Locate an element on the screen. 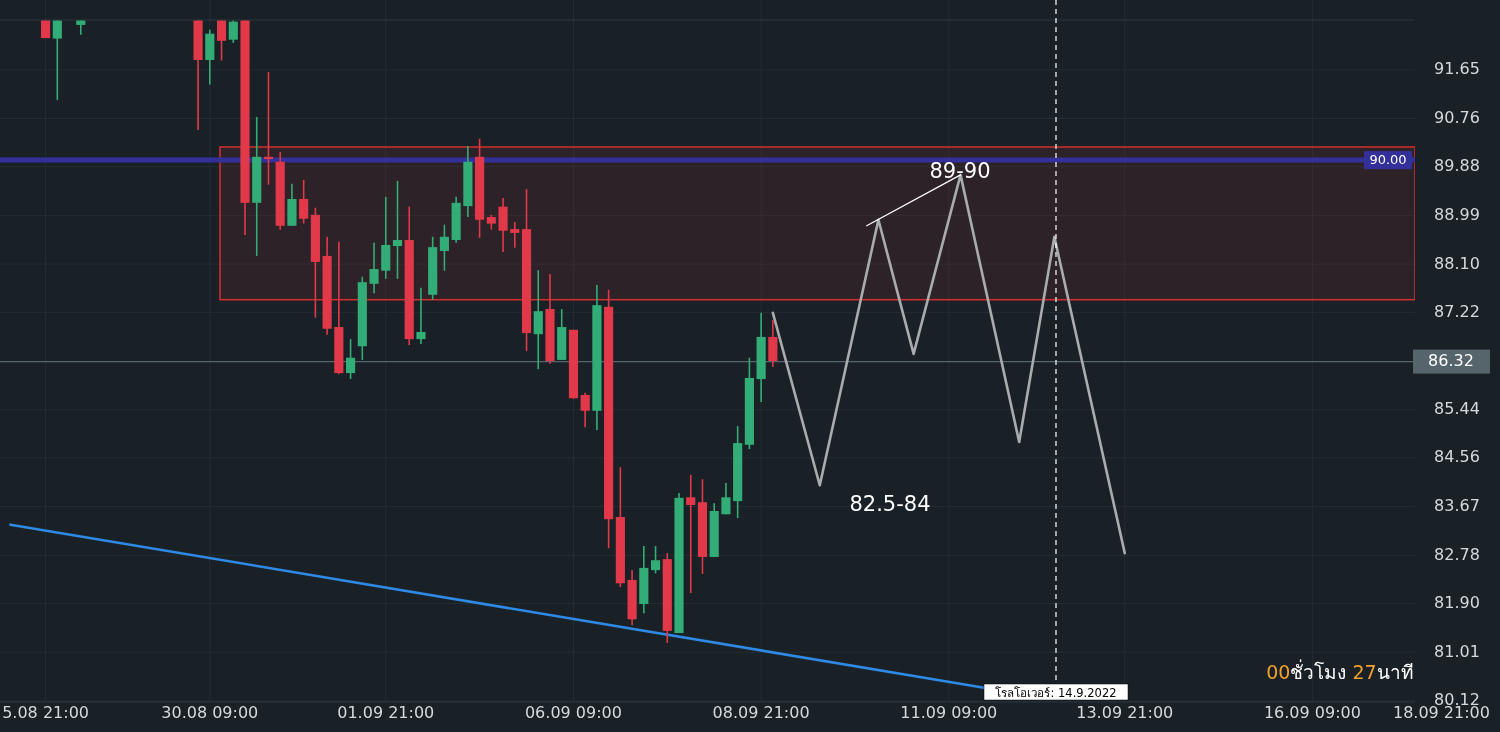 Image resolution: width=1500 pixels, height=732 pixels. x-tick-label: 11.09 09:00 is located at coordinates (949, 712).